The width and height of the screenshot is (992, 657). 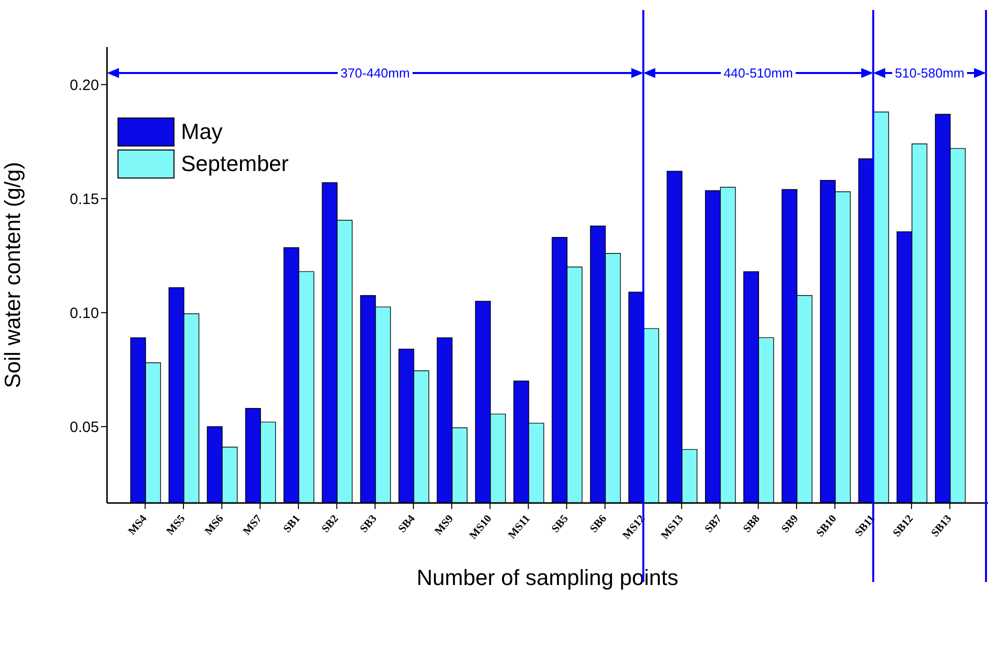 I want to click on x-tick-label: SB9, so click(x=790, y=524).